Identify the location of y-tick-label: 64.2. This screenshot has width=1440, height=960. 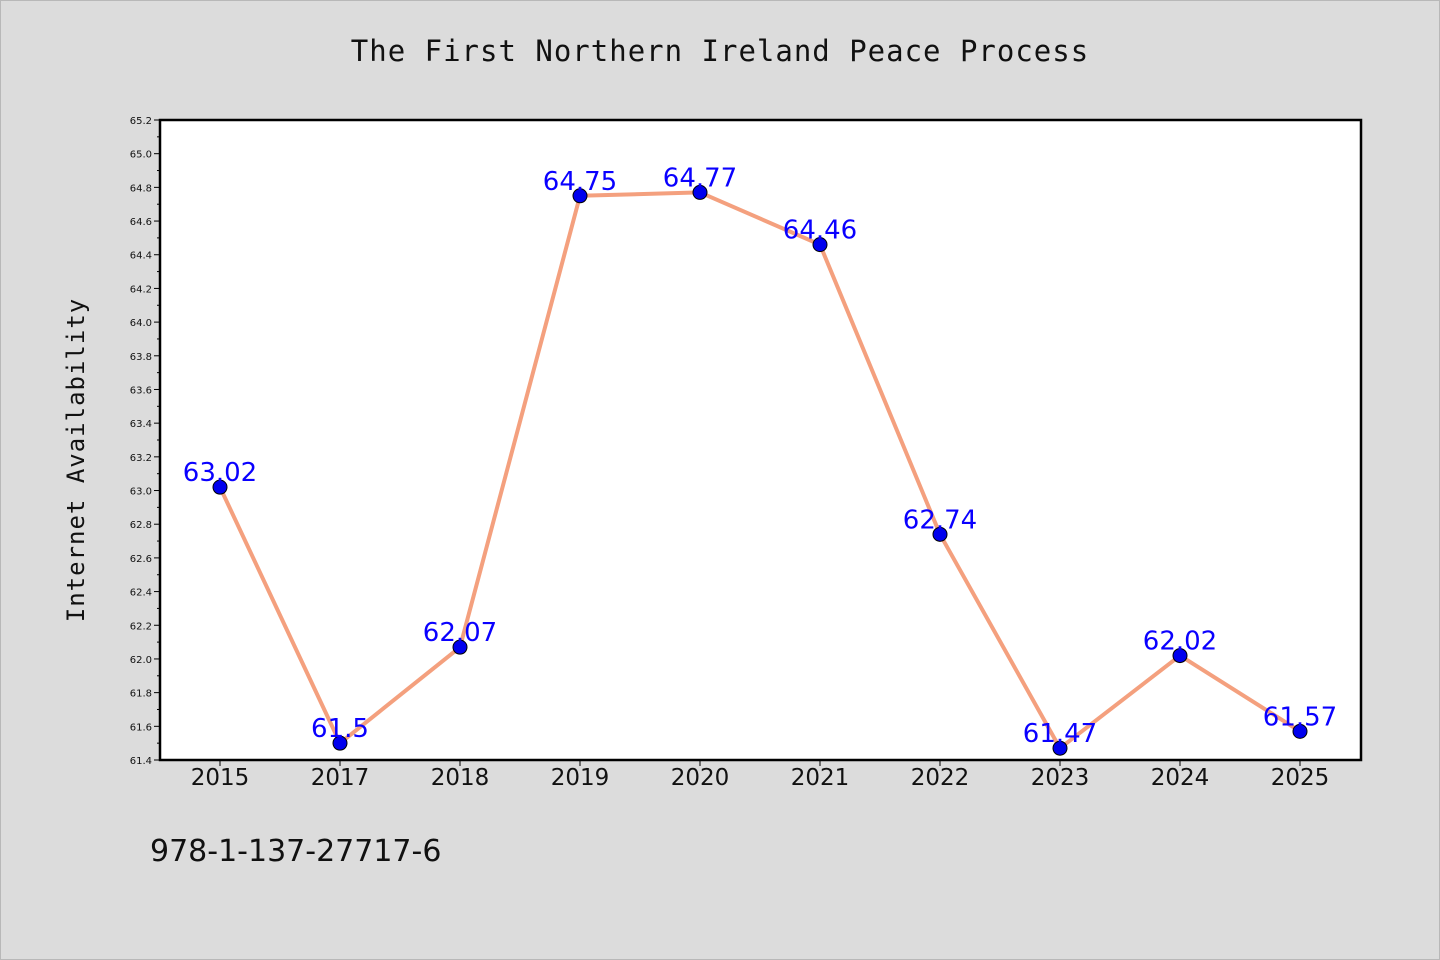
(141, 289).